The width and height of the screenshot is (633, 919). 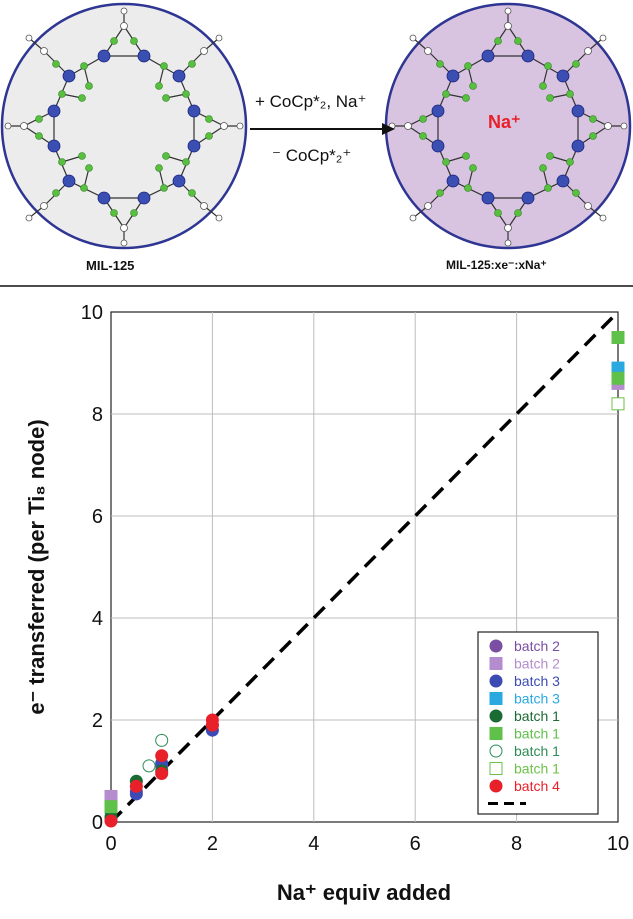 What do you see at coordinates (36, 566) in the screenshot?
I see `y-axis-label: e⁻ transferred (per Ti₈ node)` at bounding box center [36, 566].